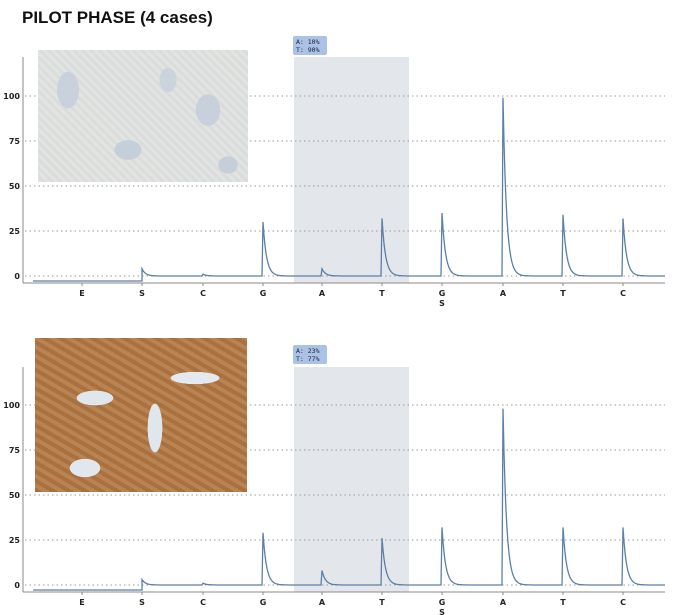  What do you see at coordinates (308, 351) in the screenshot?
I see `annotation-text: A: 23%` at bounding box center [308, 351].